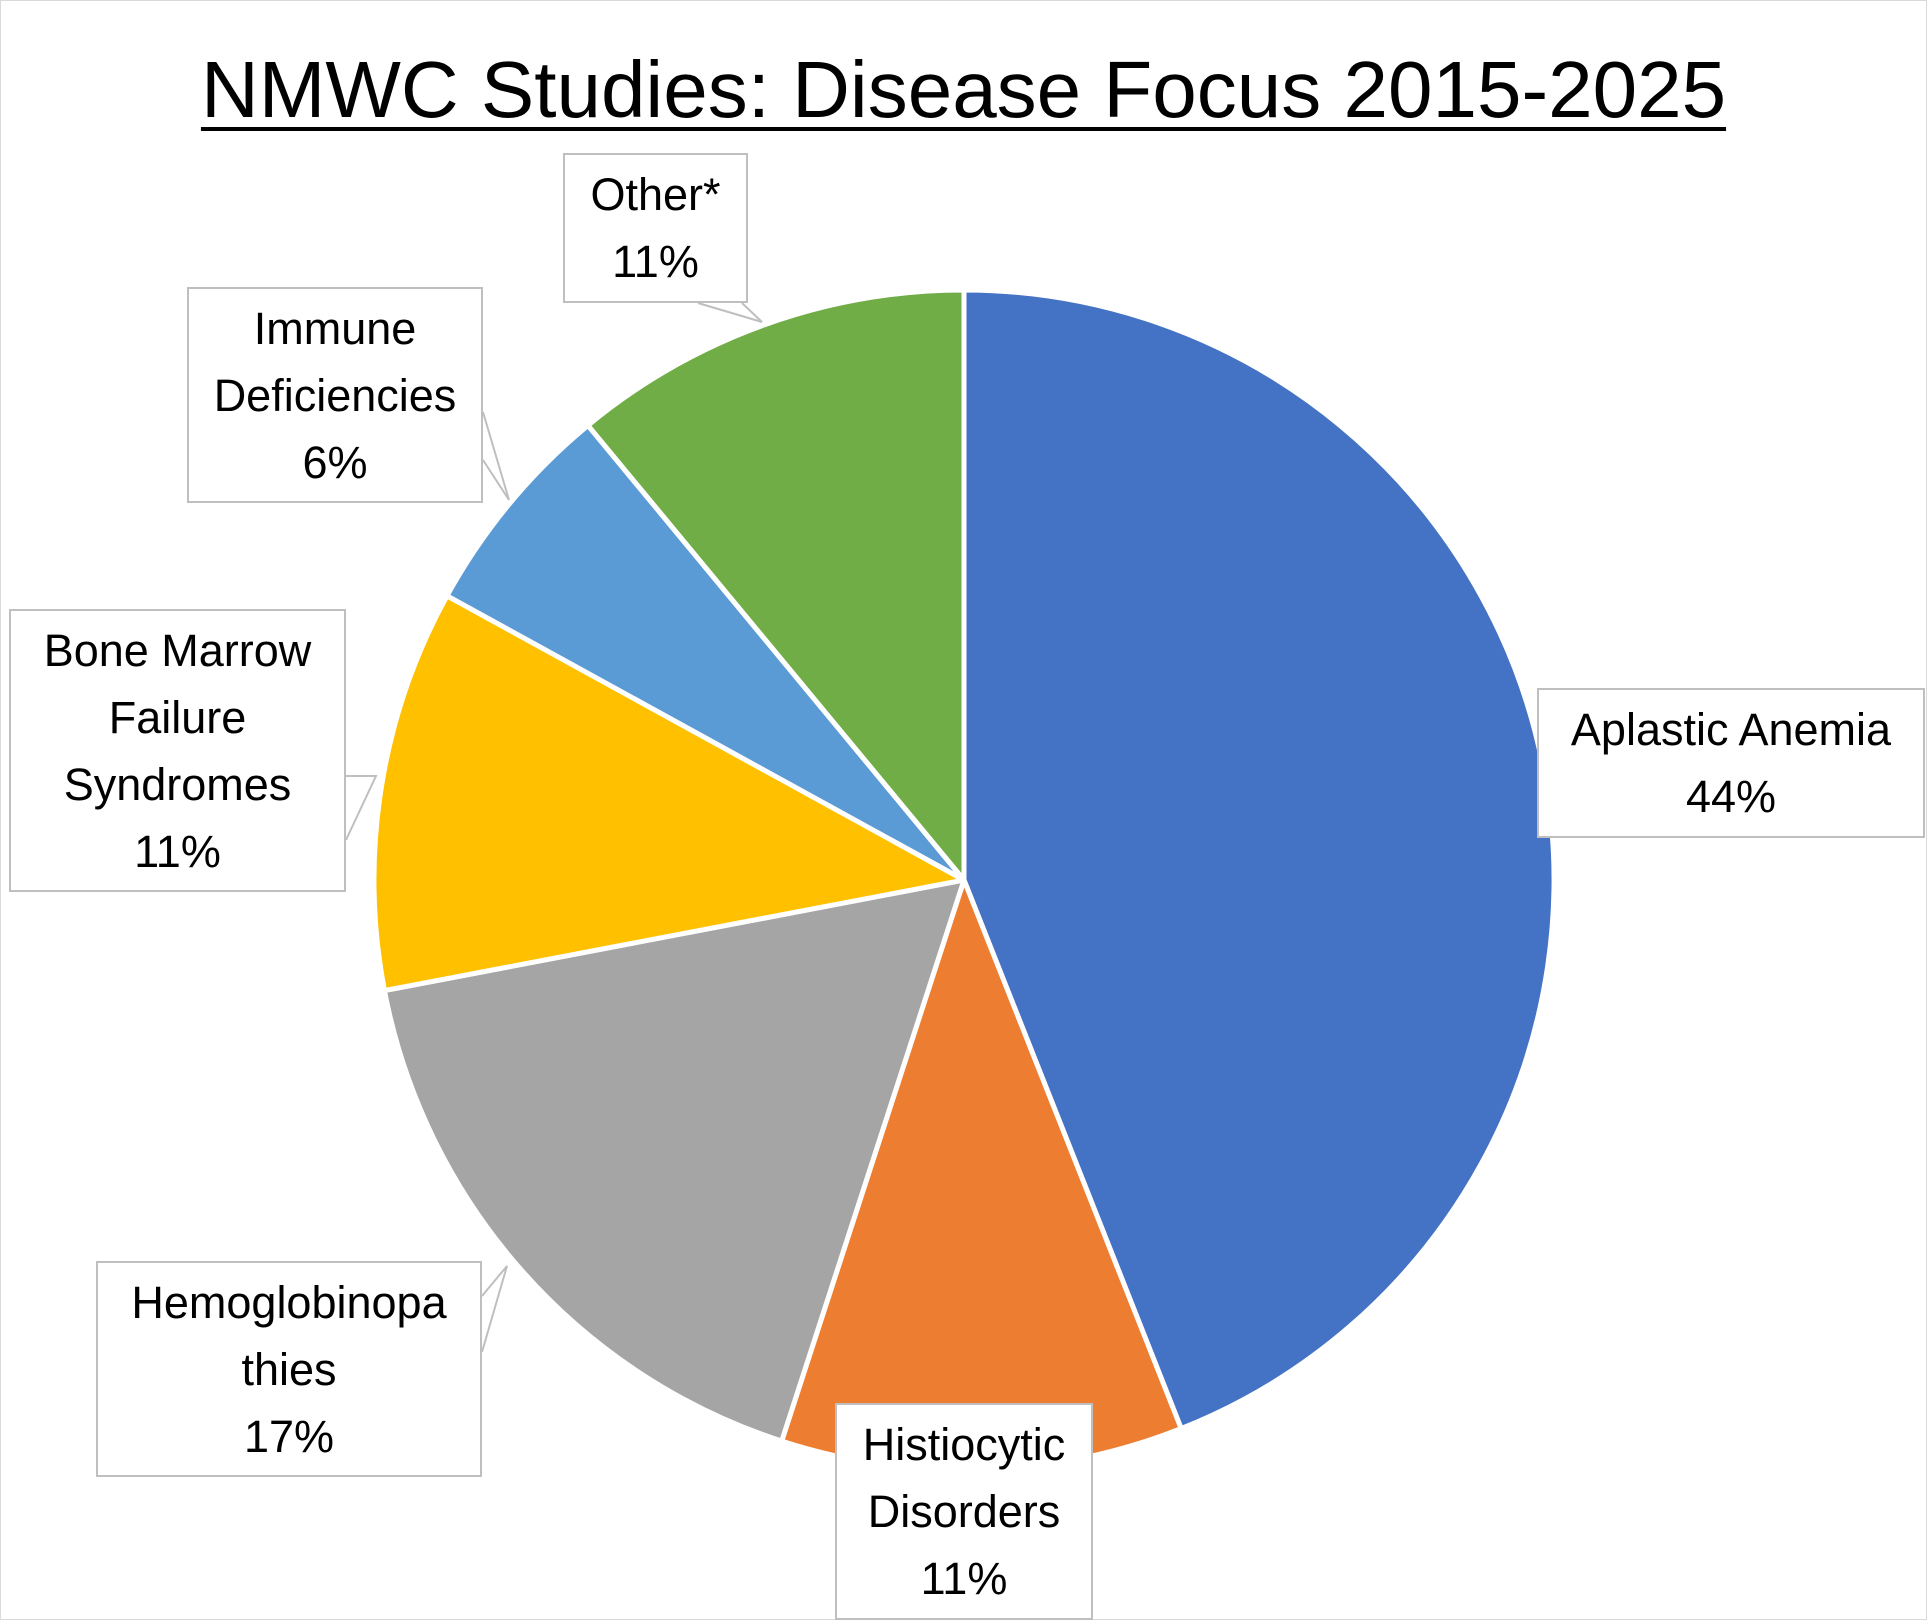 The height and width of the screenshot is (1620, 1927). I want to click on data-label-1: Aplastic Anemia 44%, so click(1731, 763).